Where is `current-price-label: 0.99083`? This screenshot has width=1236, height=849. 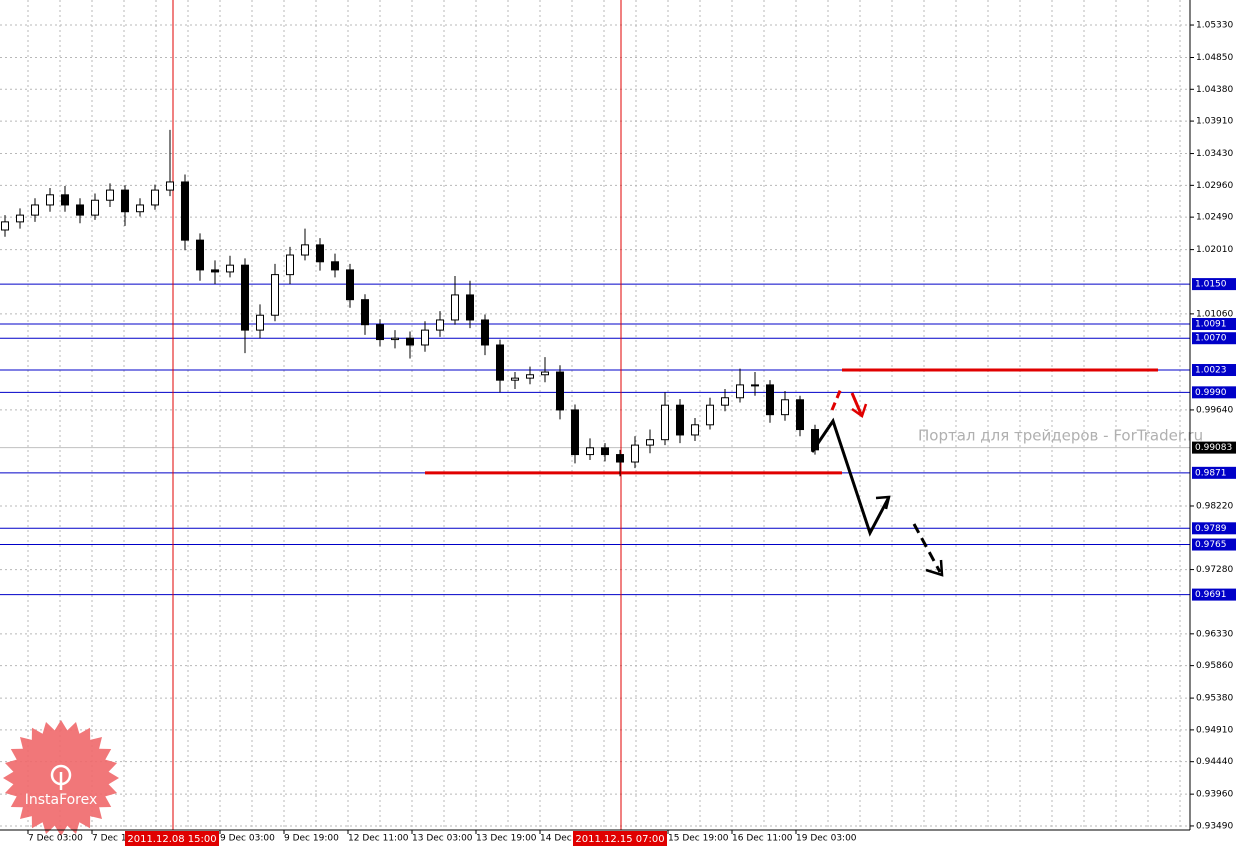 current-price-label: 0.99083 is located at coordinates (1213, 448).